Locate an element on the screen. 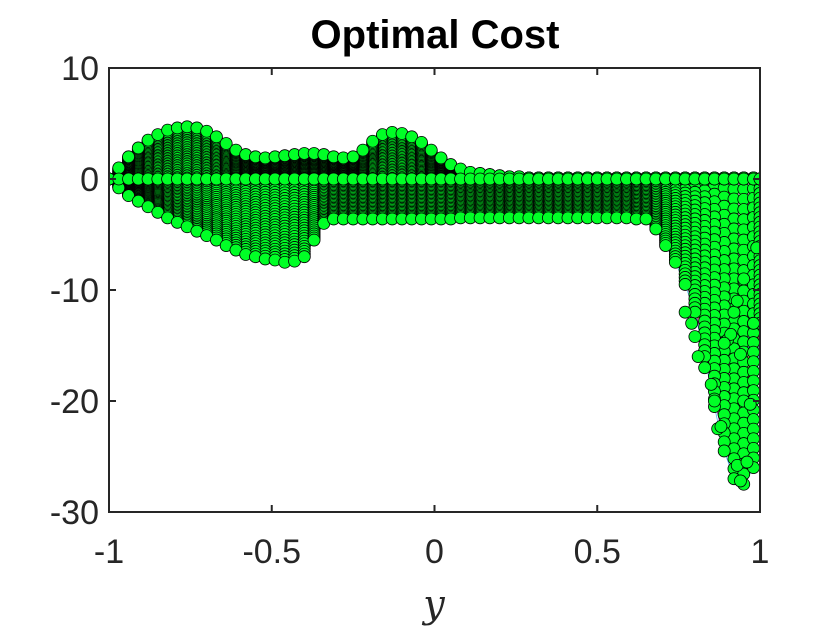 The height and width of the screenshot is (630, 840). chart-title: Optimal Cost is located at coordinates (435, 35).